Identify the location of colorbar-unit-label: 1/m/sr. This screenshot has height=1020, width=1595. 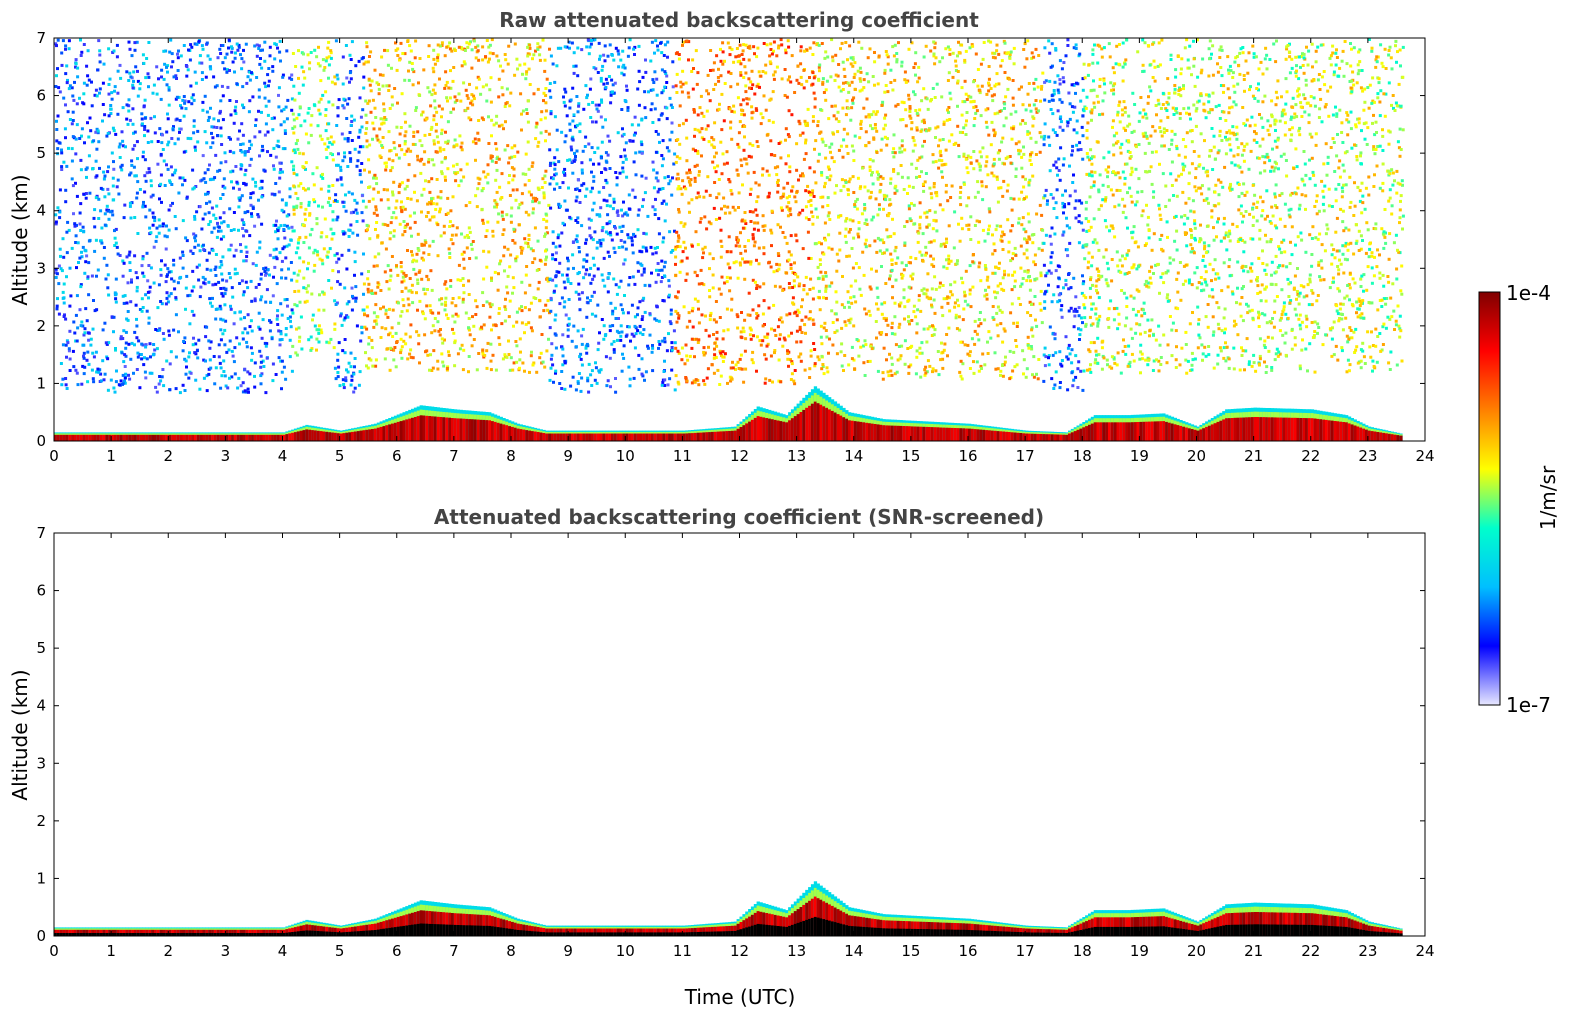
(1548, 497).